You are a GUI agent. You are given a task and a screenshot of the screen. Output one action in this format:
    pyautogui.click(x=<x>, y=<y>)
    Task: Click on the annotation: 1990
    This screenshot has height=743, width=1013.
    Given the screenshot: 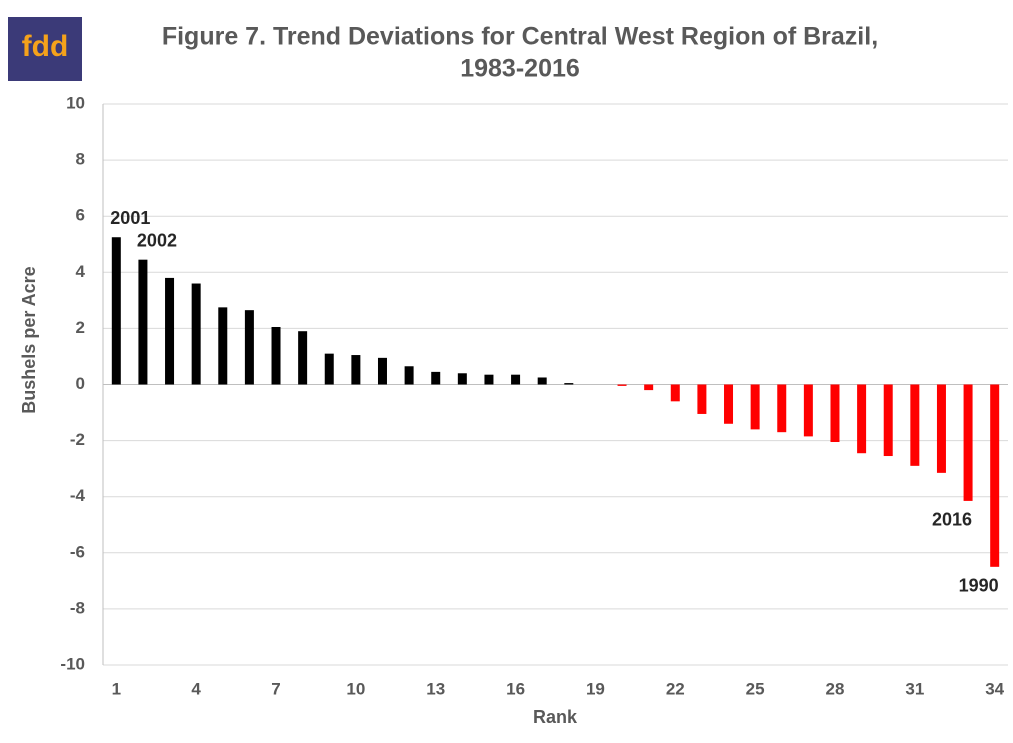 What is the action you would take?
    pyautogui.click(x=979, y=586)
    